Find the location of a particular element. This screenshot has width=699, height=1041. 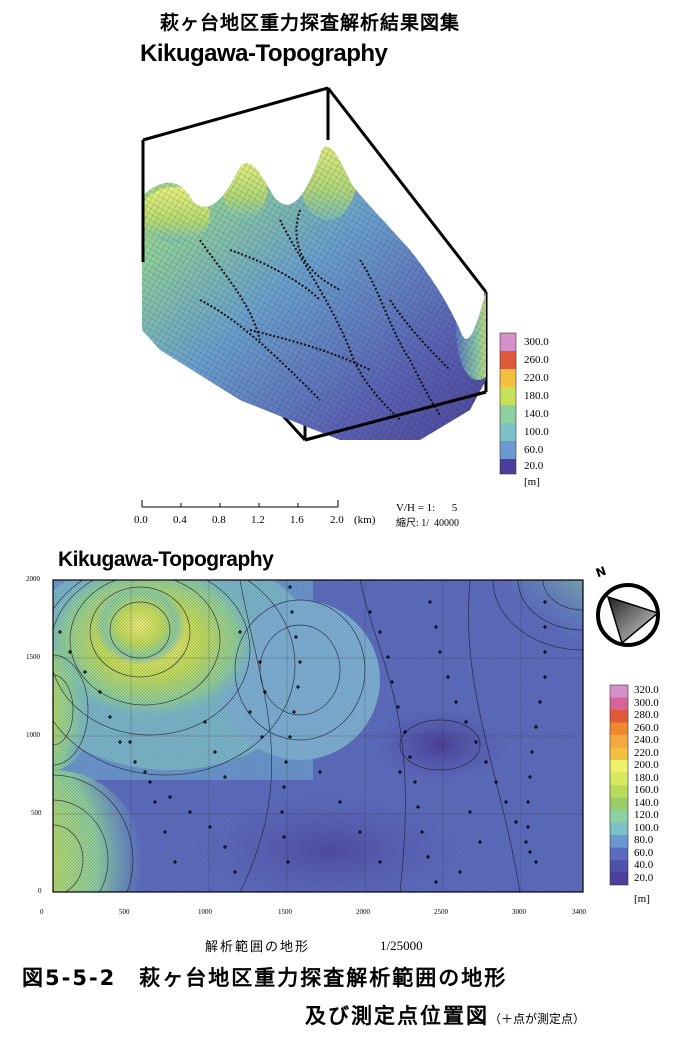

lower-legend-unit: [m] is located at coordinates (642, 899).